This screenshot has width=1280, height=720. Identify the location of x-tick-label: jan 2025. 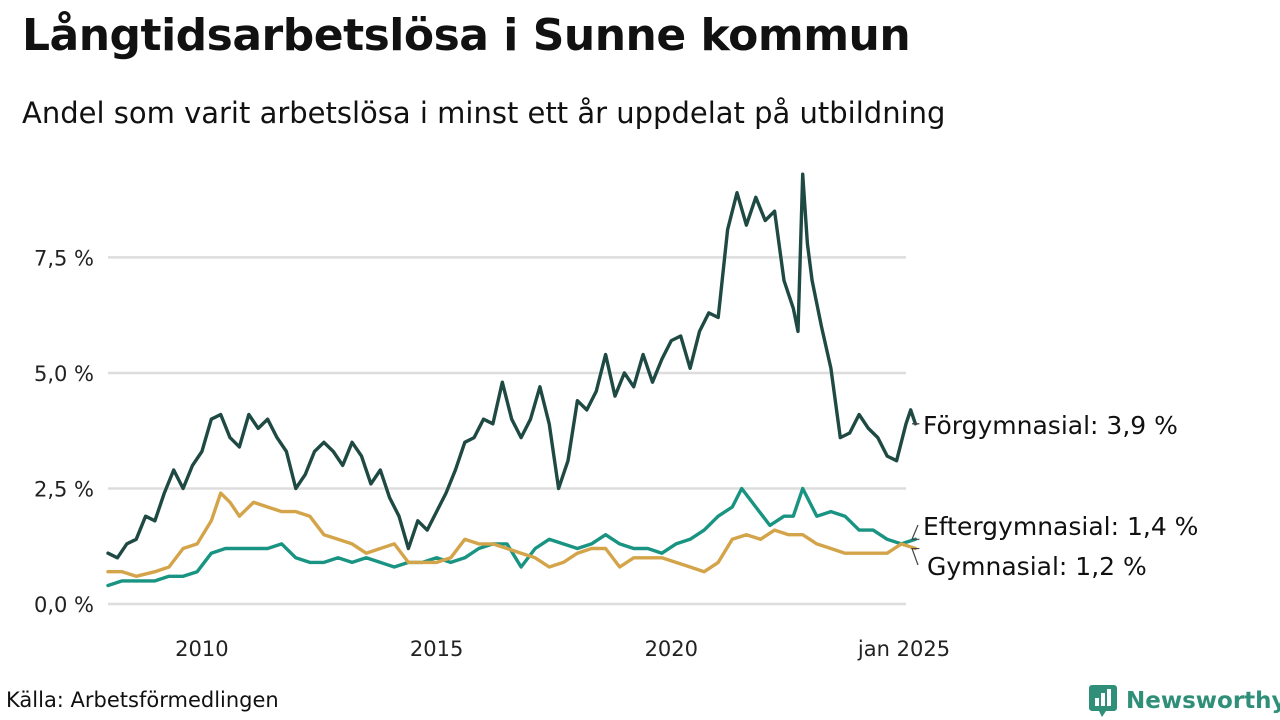
(903, 649).